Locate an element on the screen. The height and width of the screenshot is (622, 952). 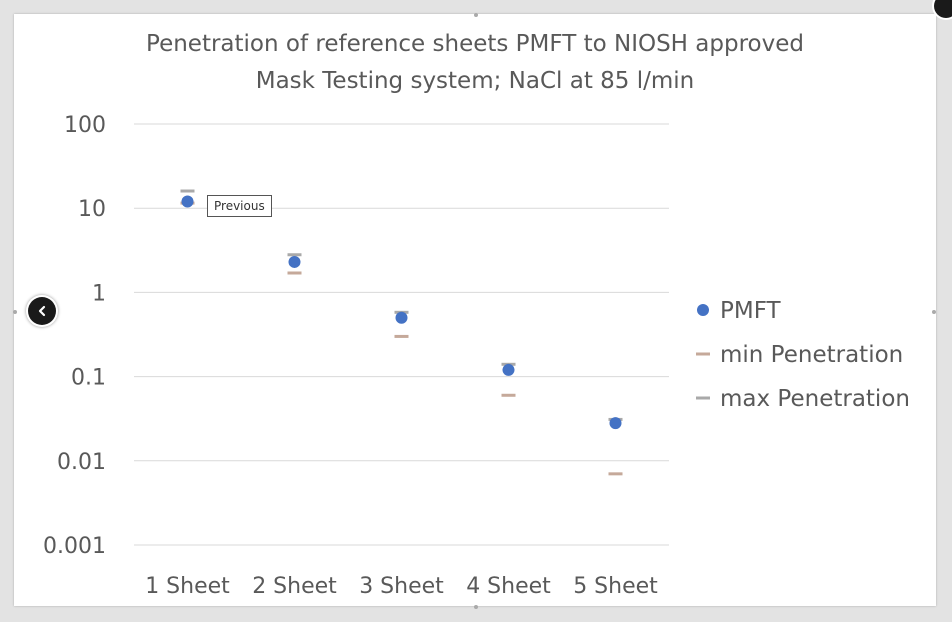
previous-button is located at coordinates (42, 311).